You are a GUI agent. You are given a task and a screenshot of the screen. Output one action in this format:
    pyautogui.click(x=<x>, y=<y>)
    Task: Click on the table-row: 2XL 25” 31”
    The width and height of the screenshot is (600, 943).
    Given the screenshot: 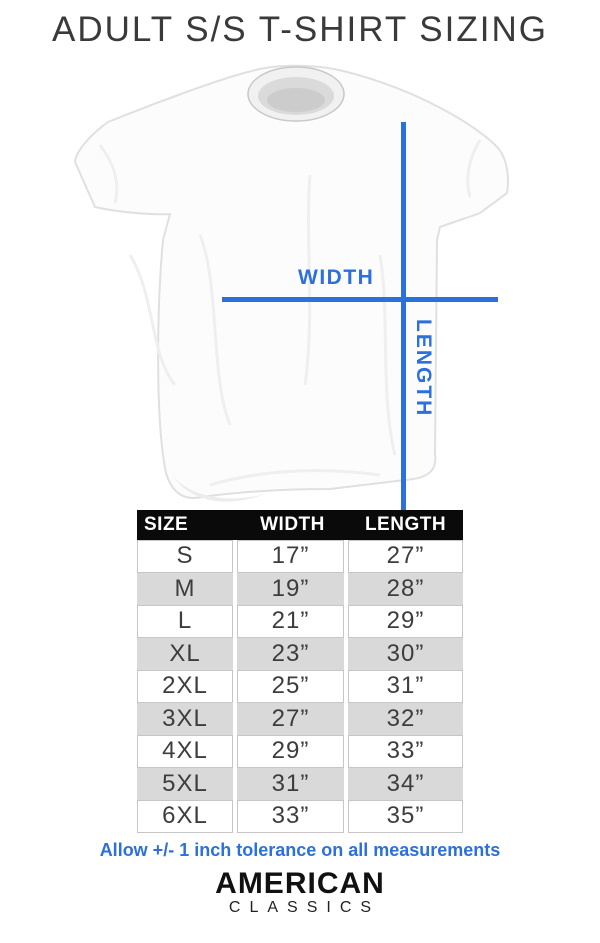 What is the action you would take?
    pyautogui.click(x=300, y=686)
    